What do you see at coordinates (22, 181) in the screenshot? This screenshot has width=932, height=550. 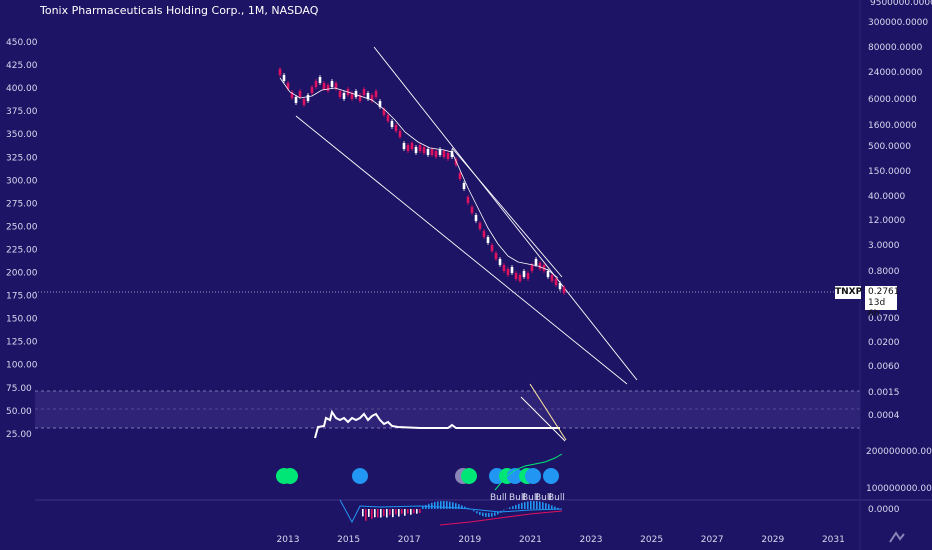 I see `left-axis-label: 300.00` at bounding box center [22, 181].